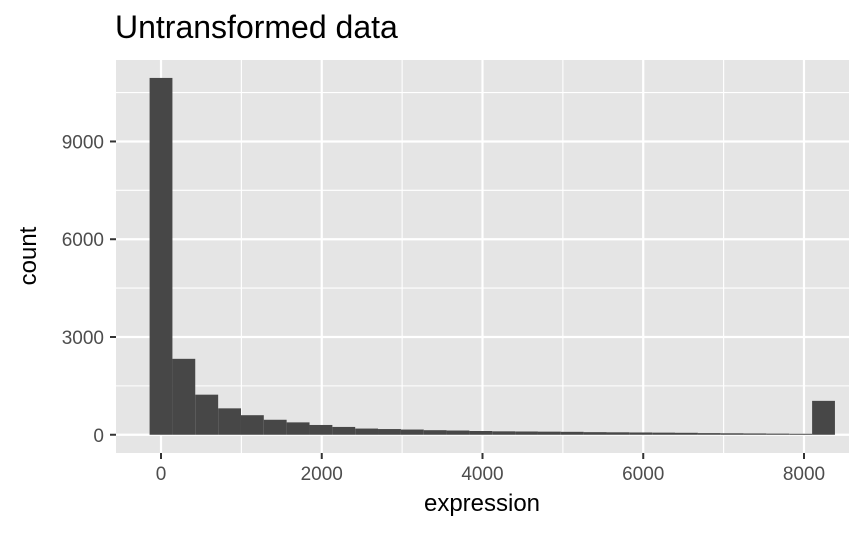 The height and width of the screenshot is (533, 864). I want to click on y-tick-label: 9000, so click(83, 142).